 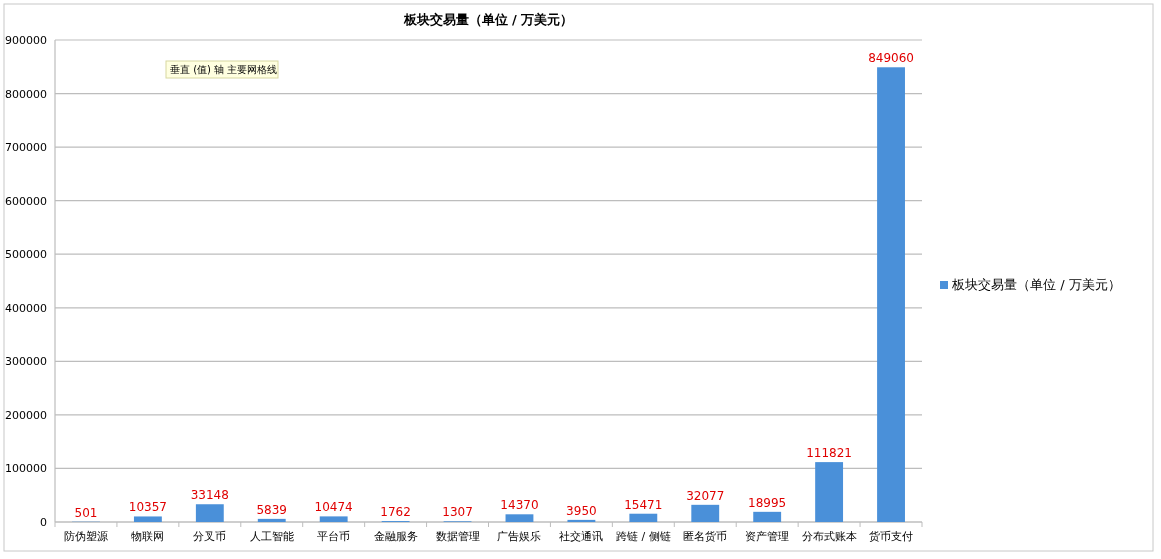 What do you see at coordinates (581, 536) in the screenshot?
I see `x-tick-label: 社交通讯` at bounding box center [581, 536].